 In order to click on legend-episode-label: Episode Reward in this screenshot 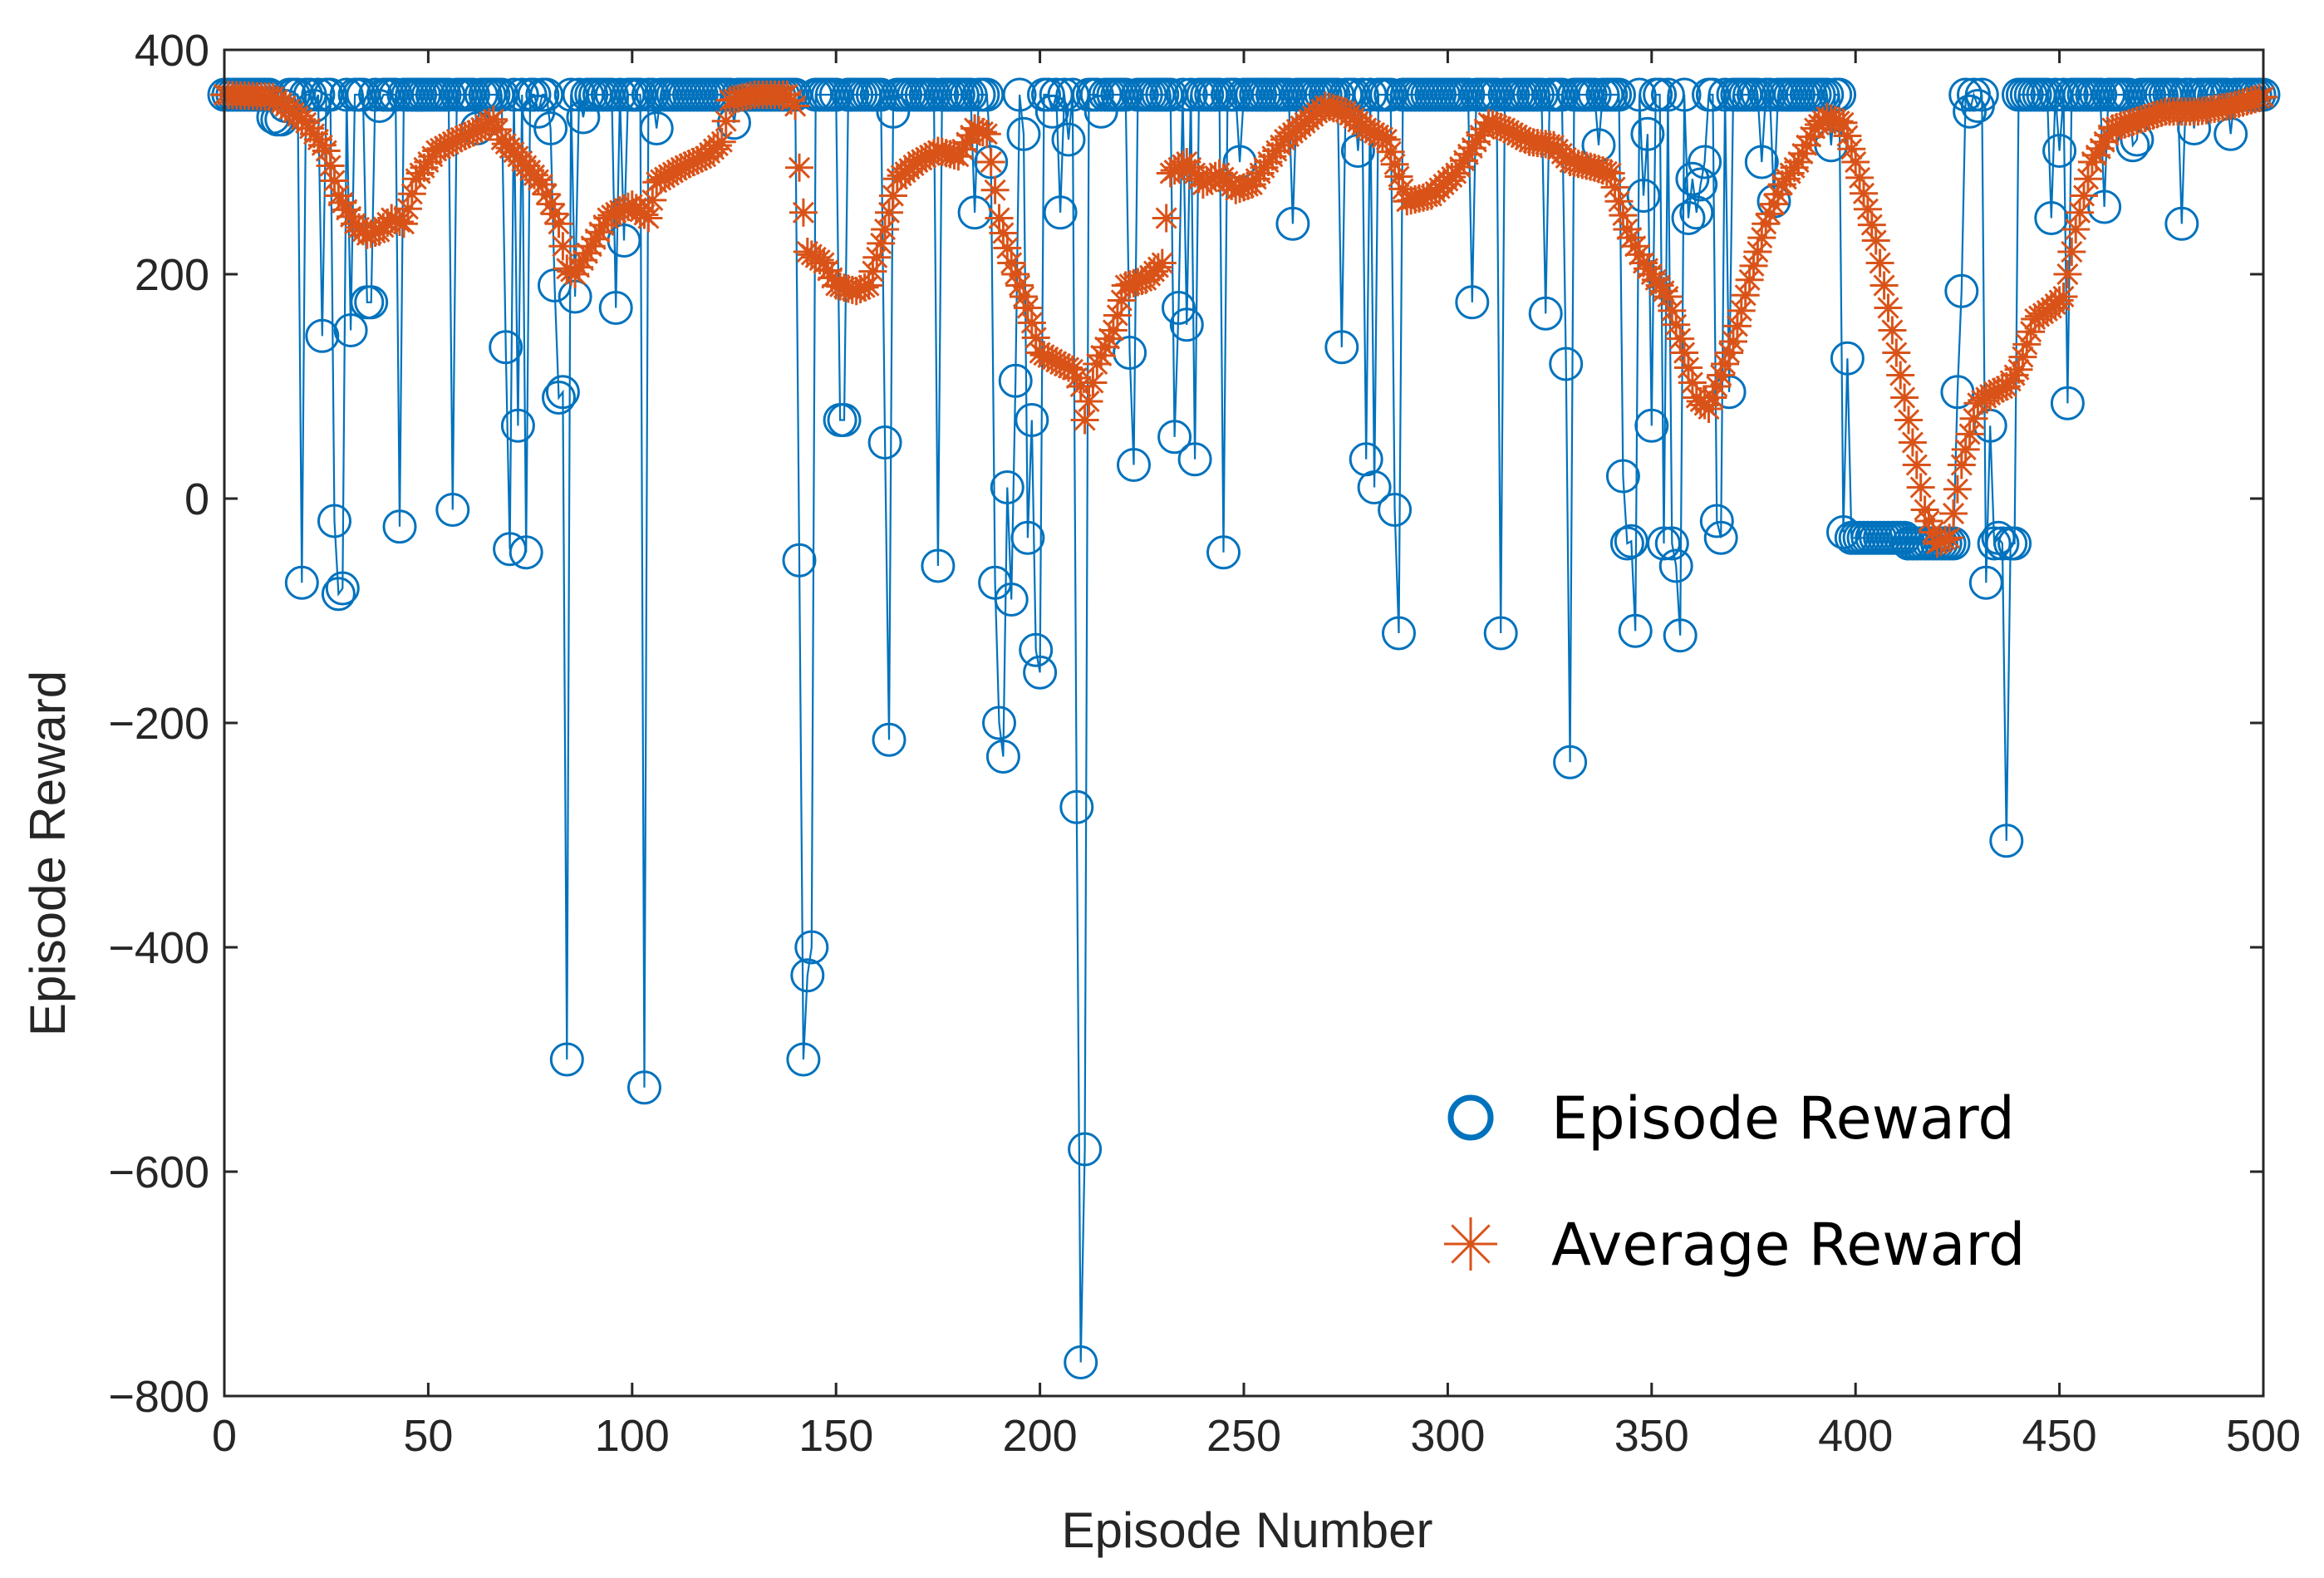, I will do `click(1783, 1118)`.